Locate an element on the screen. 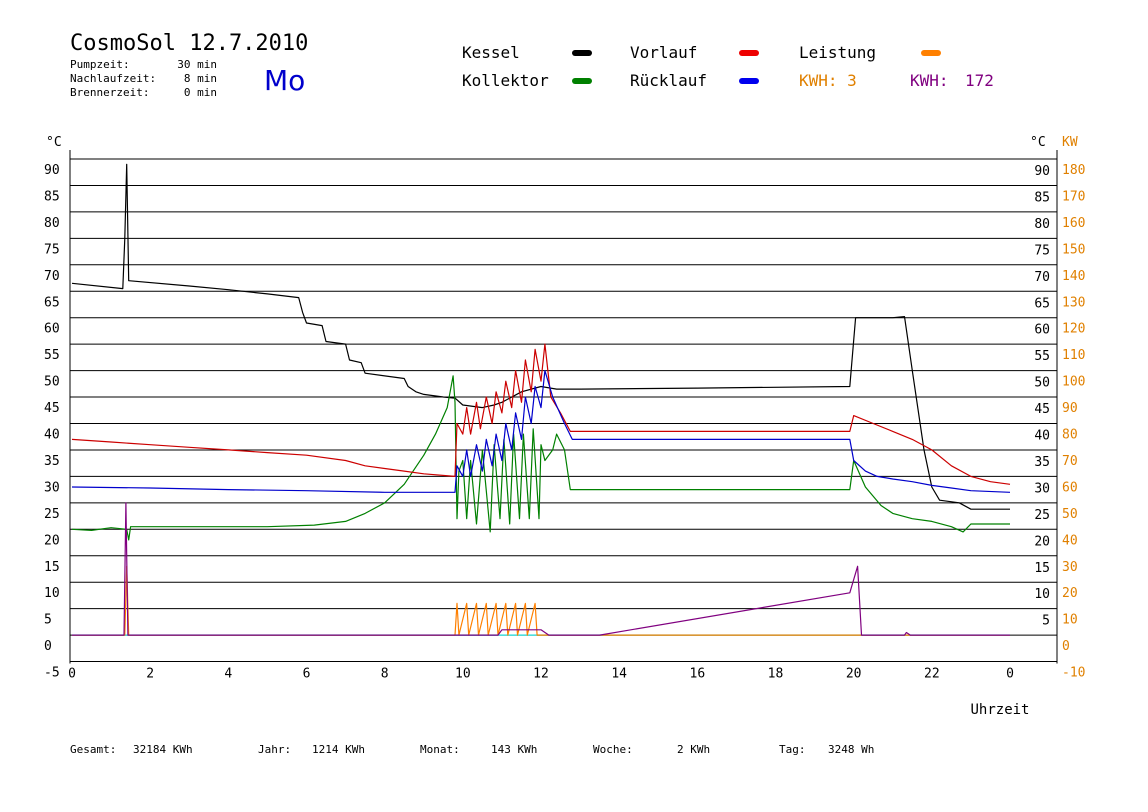  left-unit-label: °C is located at coordinates (54, 142).